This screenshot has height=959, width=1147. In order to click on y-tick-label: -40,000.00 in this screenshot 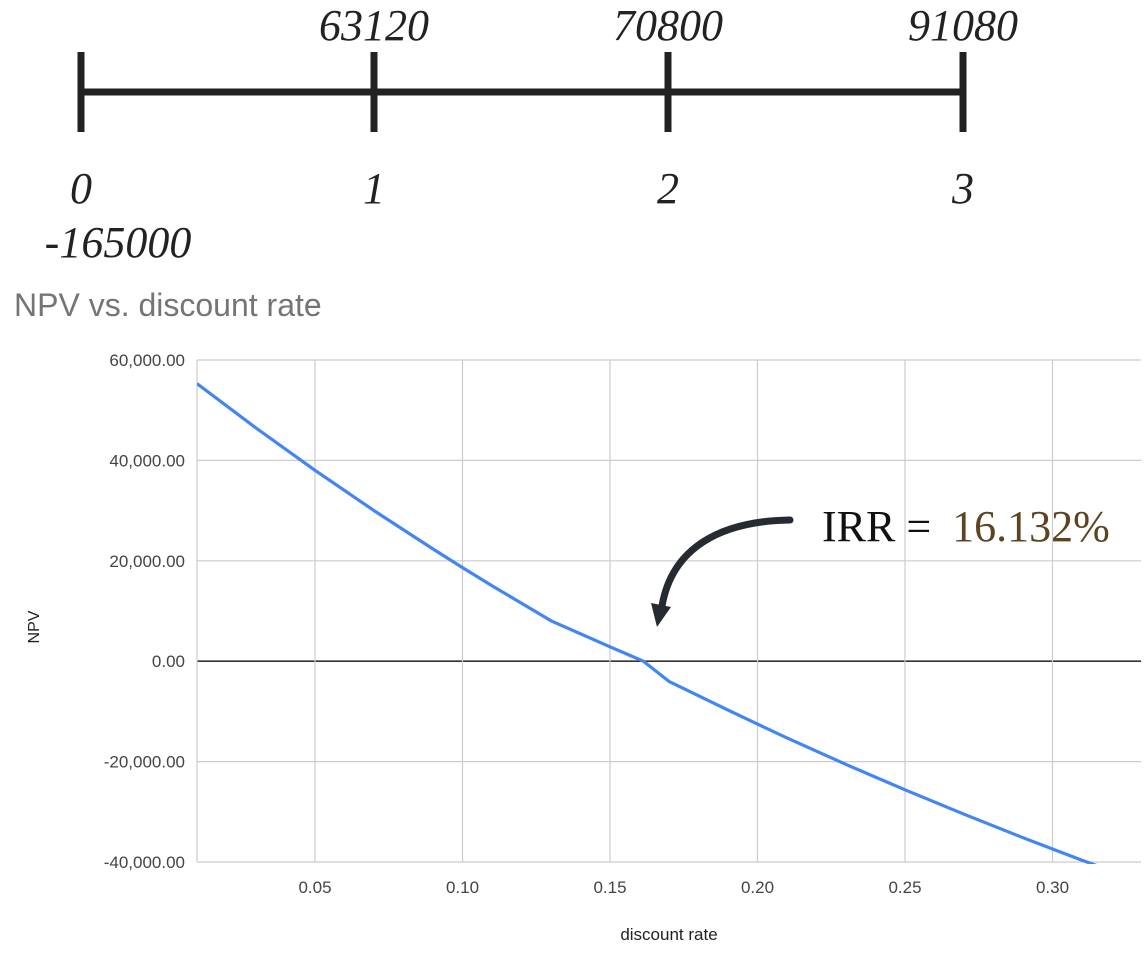, I will do `click(144, 862)`.